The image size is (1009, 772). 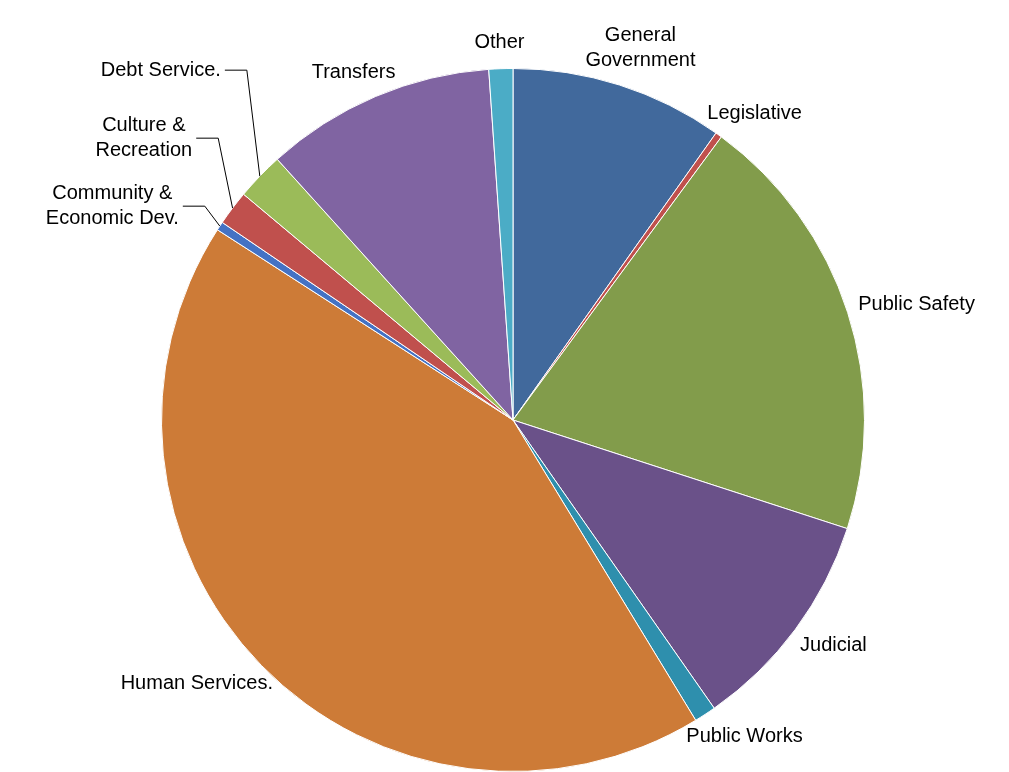 What do you see at coordinates (754, 112) in the screenshot?
I see `slice-label: Legislative` at bounding box center [754, 112].